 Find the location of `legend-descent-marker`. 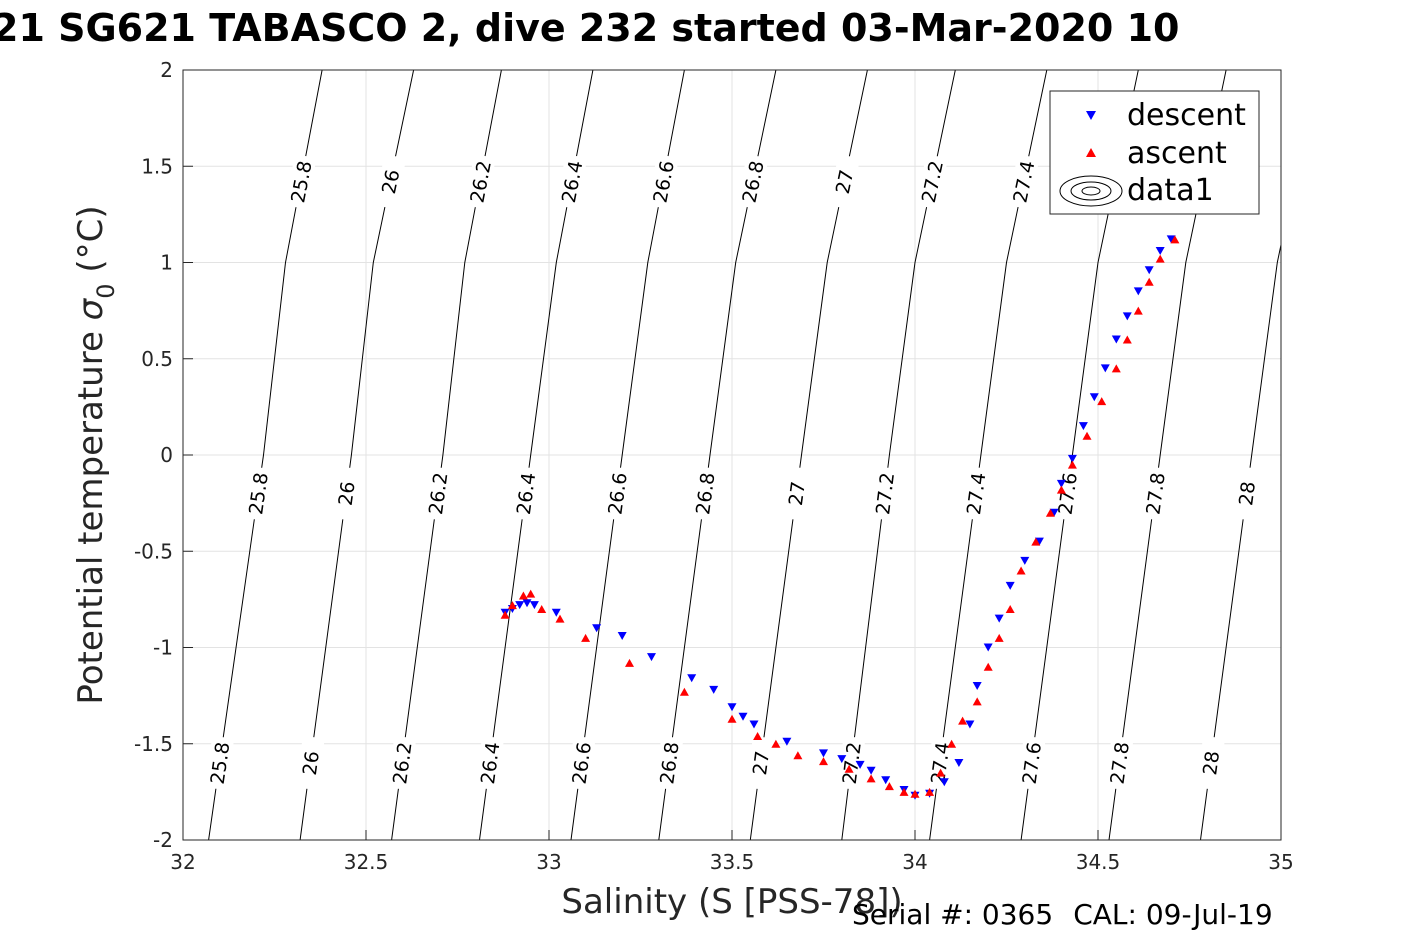

legend-descent-marker is located at coordinates (1091, 115).